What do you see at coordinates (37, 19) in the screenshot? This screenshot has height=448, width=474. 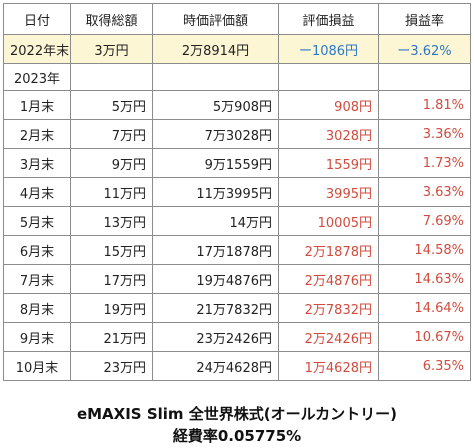 I see `header-date: 日付` at bounding box center [37, 19].